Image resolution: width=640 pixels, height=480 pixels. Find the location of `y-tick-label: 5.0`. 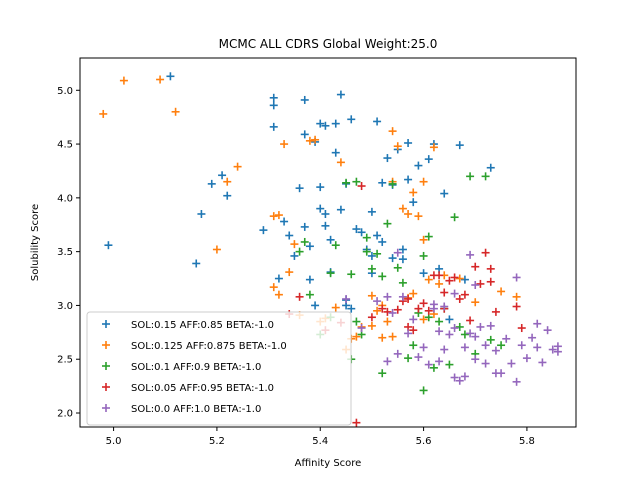

y-tick-label: 5.0 is located at coordinates (65, 91).